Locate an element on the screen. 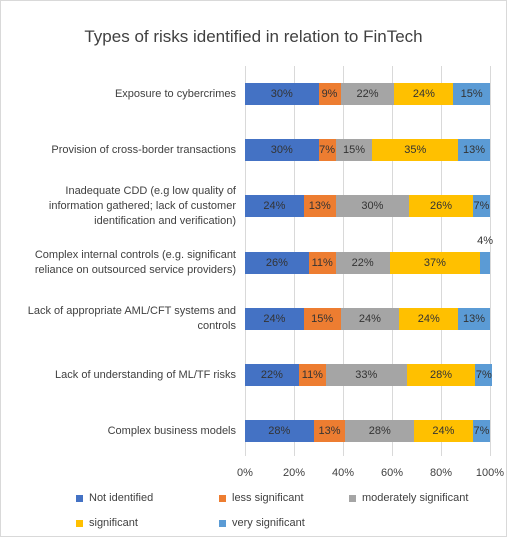 This screenshot has height=537, width=507. x-tick-label: 80% is located at coordinates (441, 473).